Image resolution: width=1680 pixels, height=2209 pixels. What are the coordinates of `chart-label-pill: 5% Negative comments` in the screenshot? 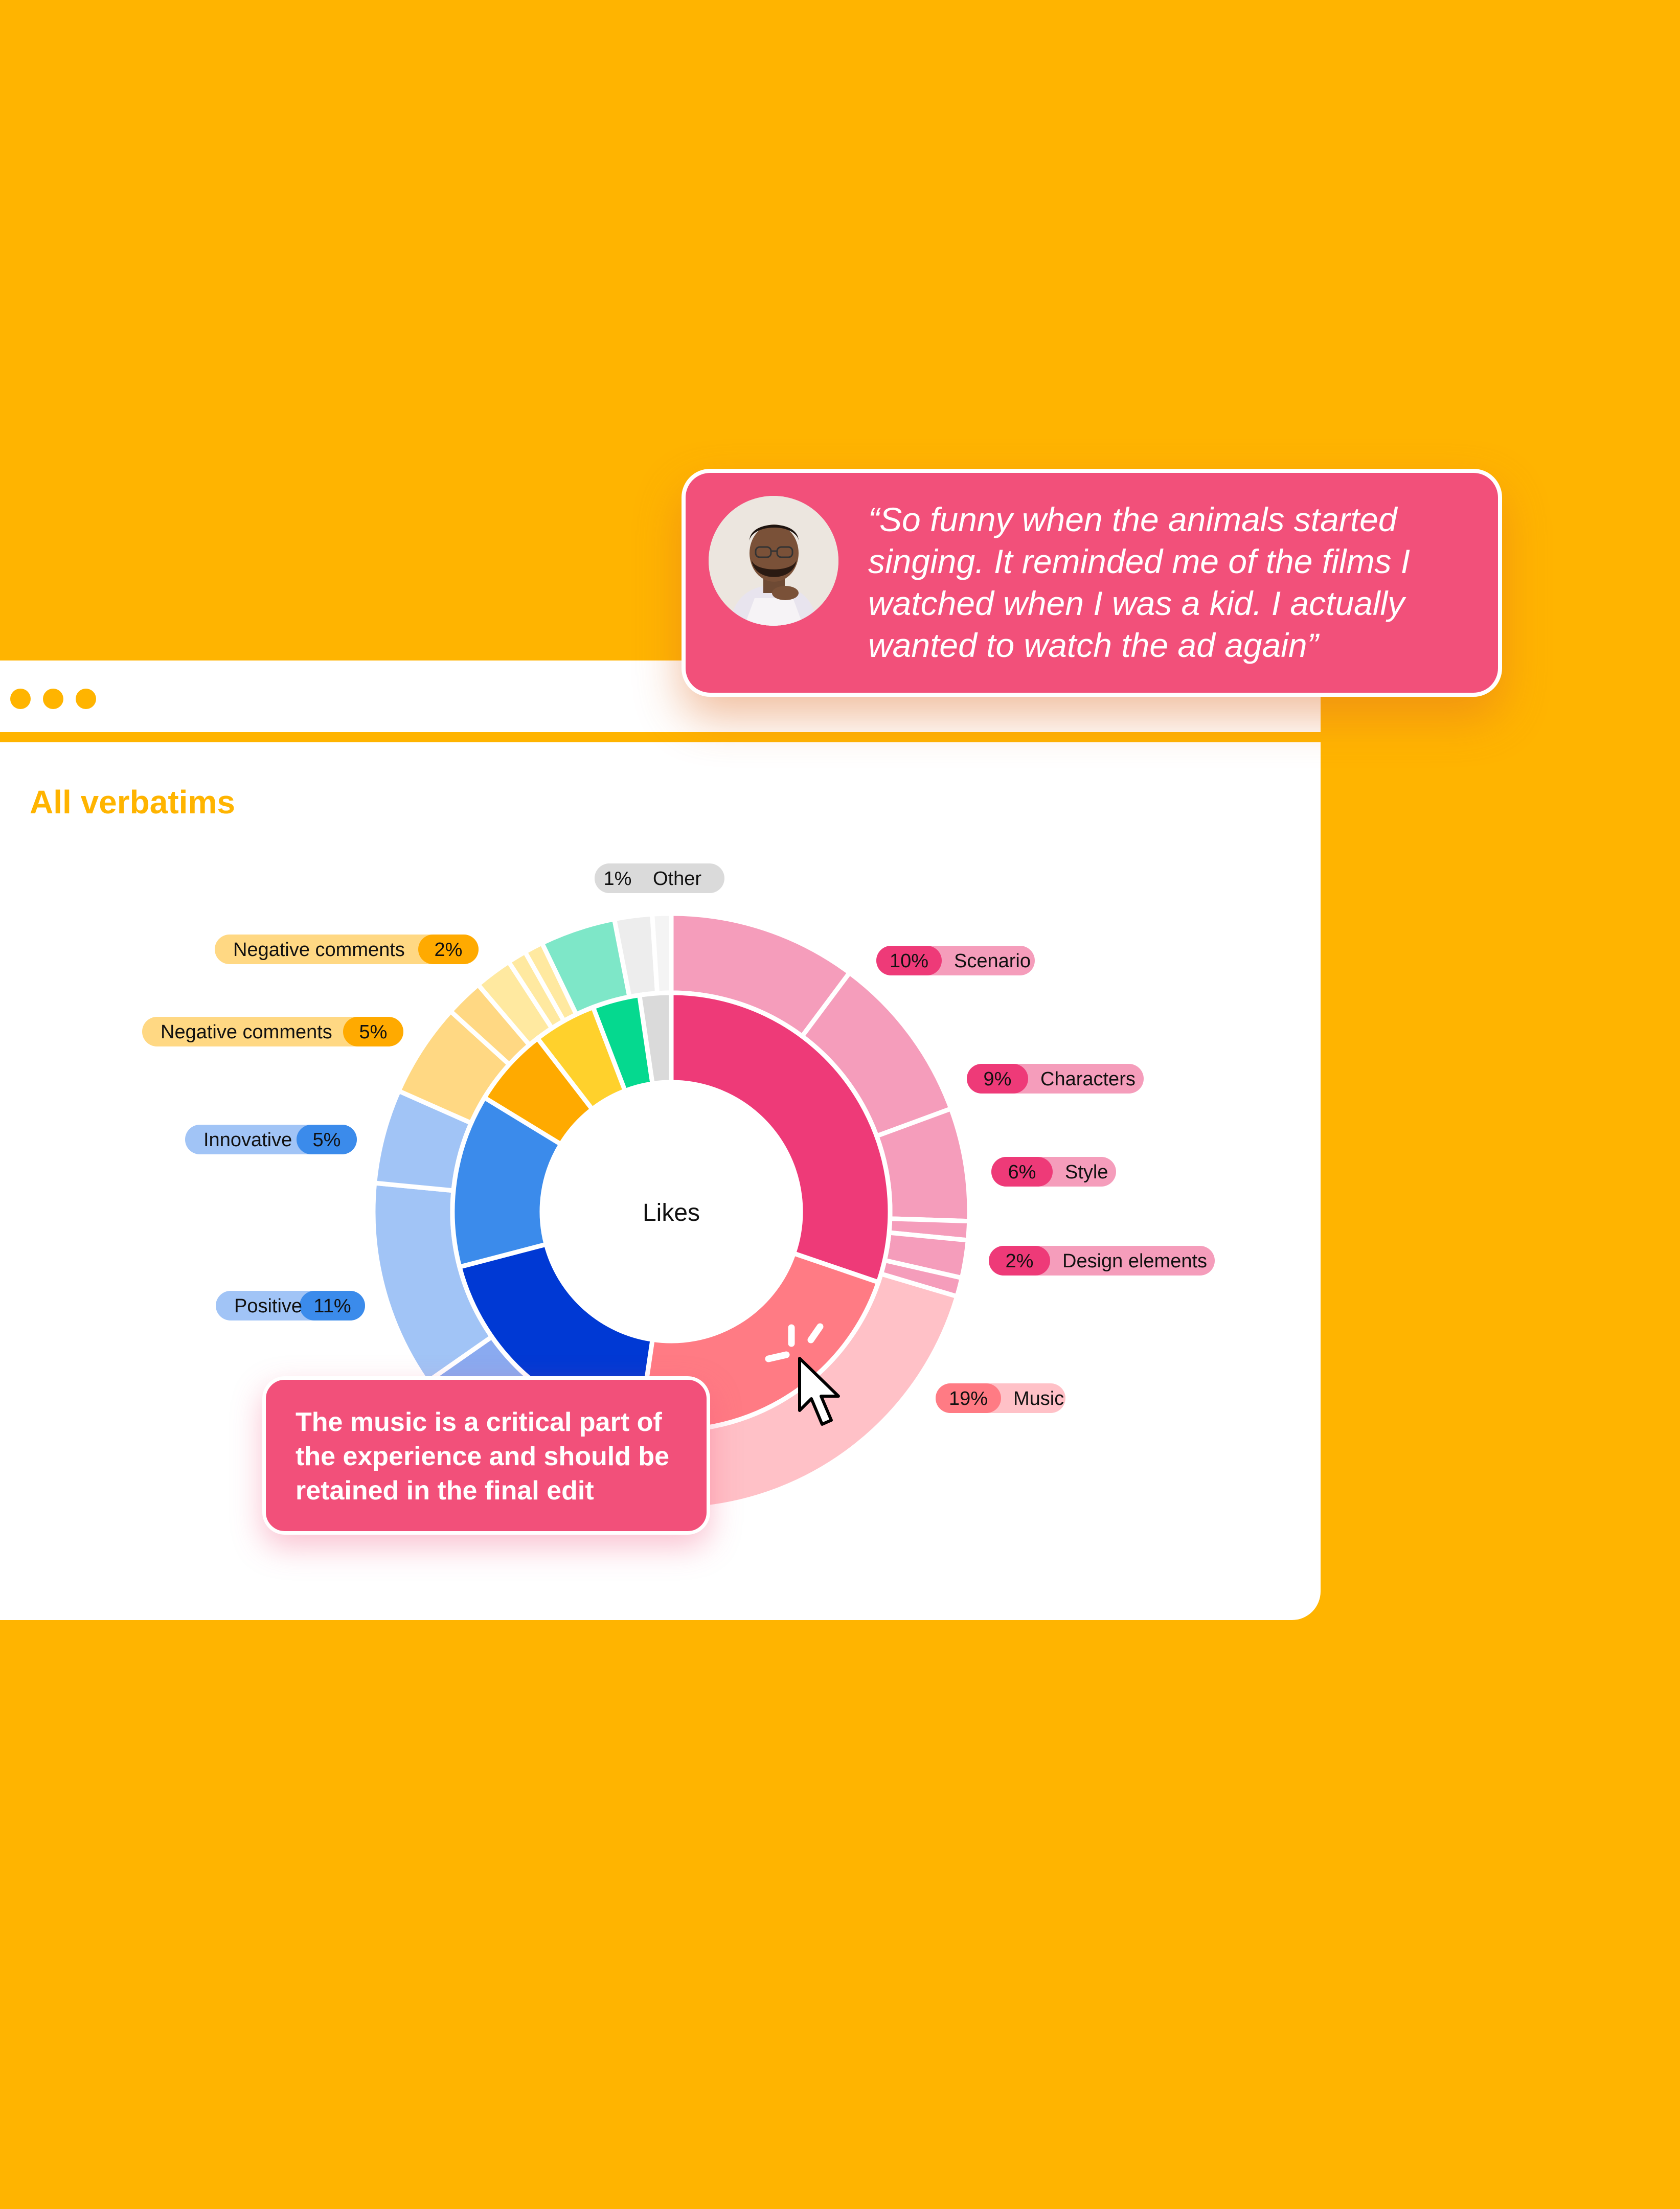 It's located at (272, 1031).